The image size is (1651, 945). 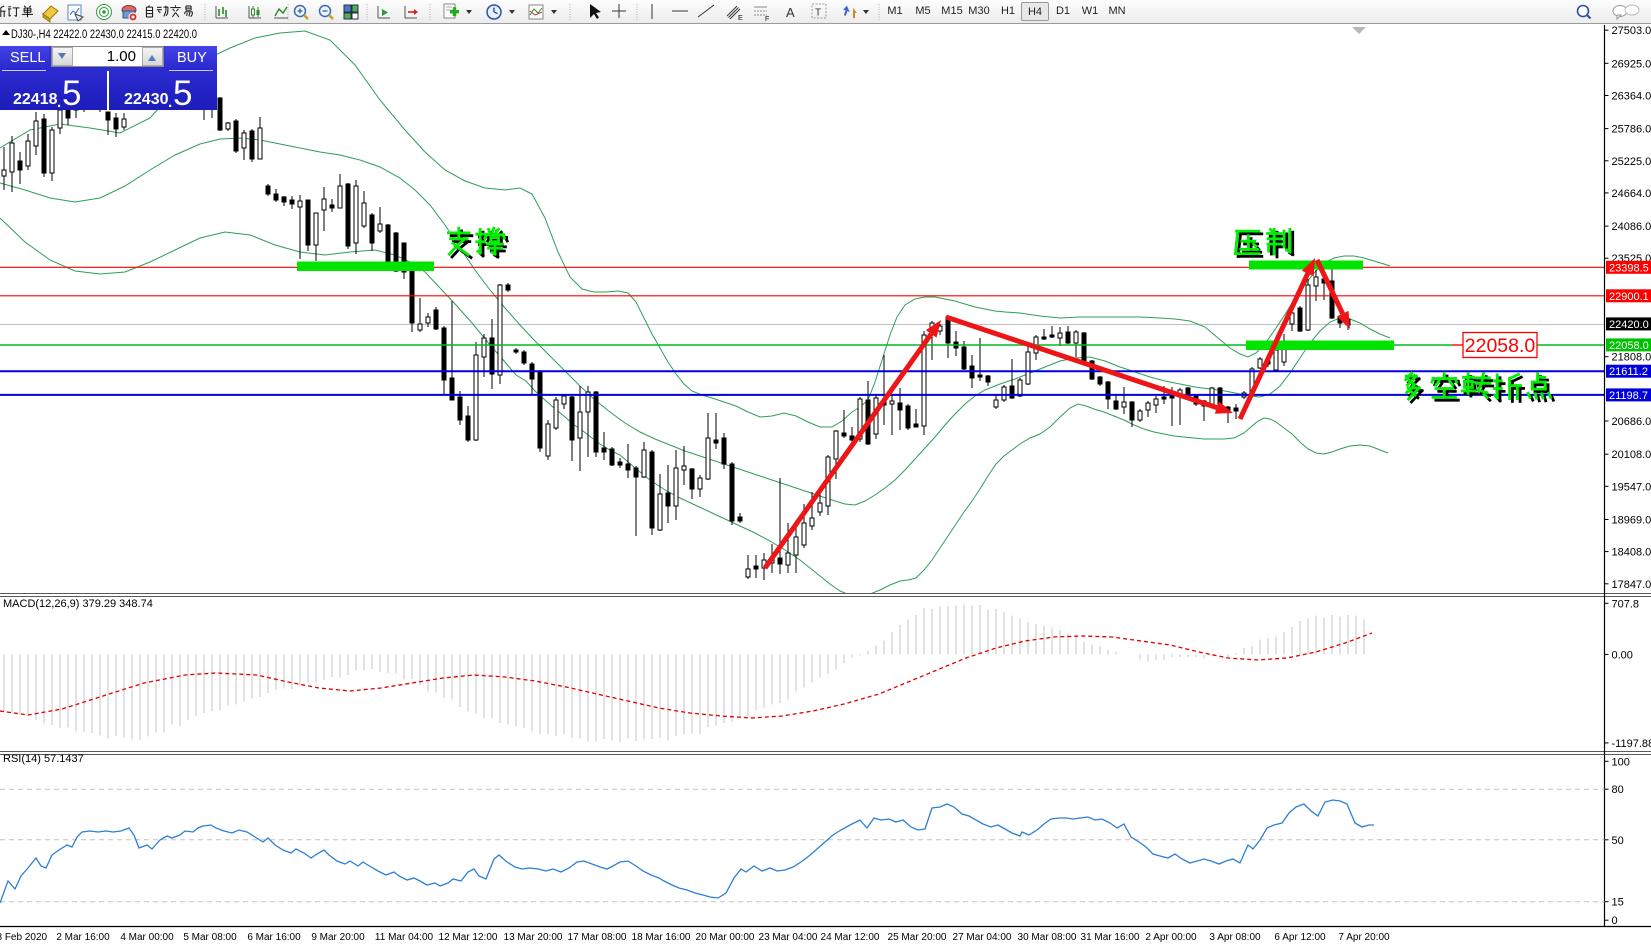 I want to click on svg-text: 2 Mar 16:00, so click(x=83, y=937).